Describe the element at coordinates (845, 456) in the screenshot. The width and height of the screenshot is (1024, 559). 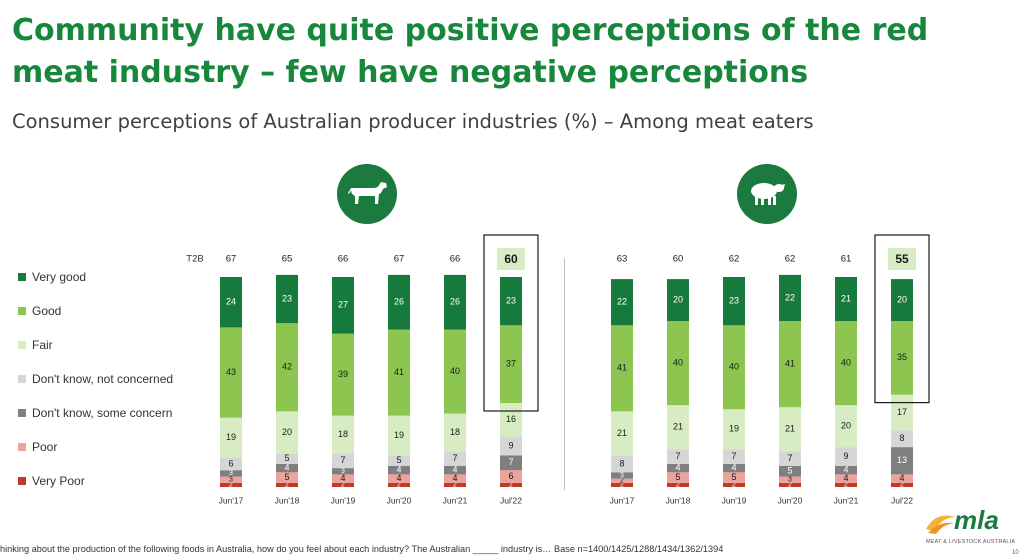
I see `data-label: 9` at that location.